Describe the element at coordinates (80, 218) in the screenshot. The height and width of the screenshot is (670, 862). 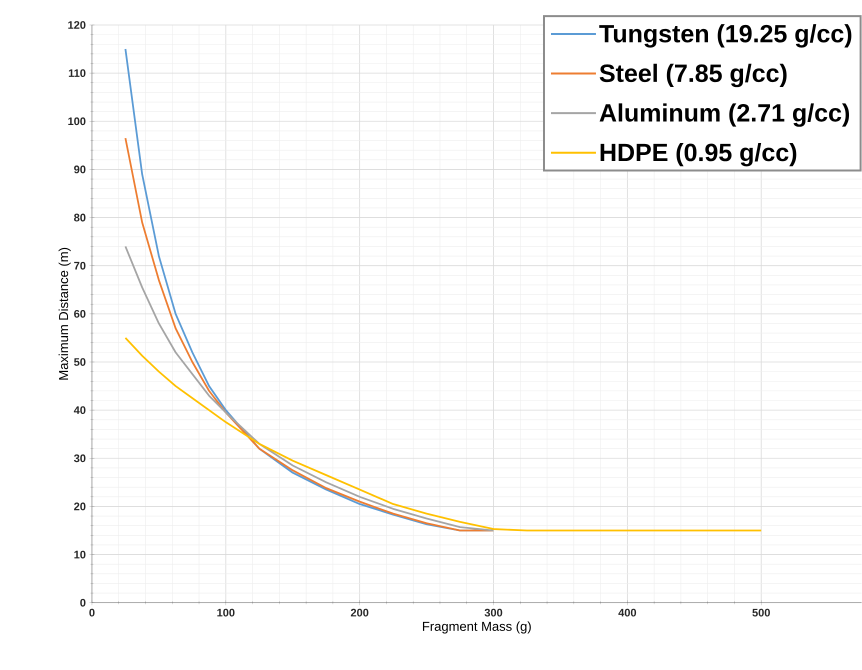
I see `y-tick-label: 80` at that location.